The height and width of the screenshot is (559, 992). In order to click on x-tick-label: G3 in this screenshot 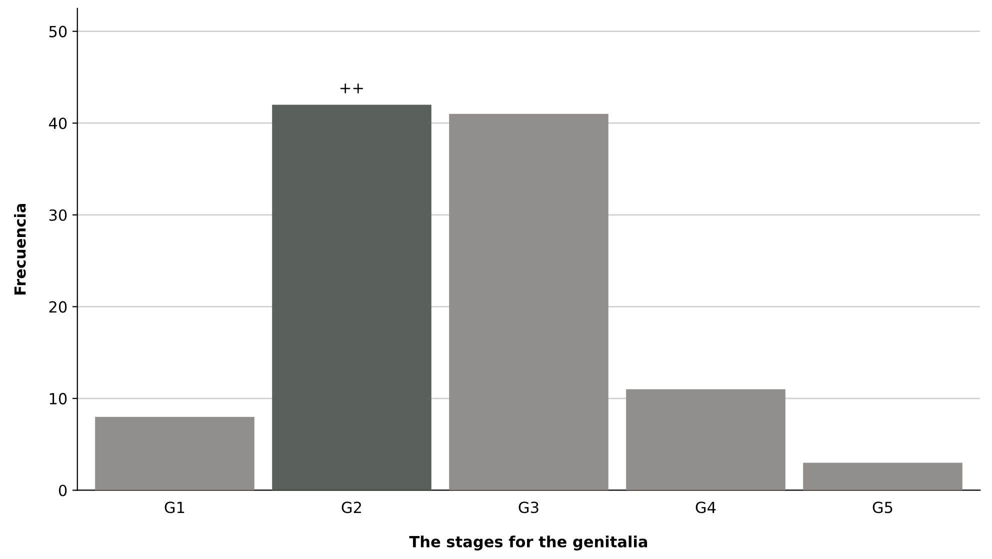, I will do `click(528, 508)`.